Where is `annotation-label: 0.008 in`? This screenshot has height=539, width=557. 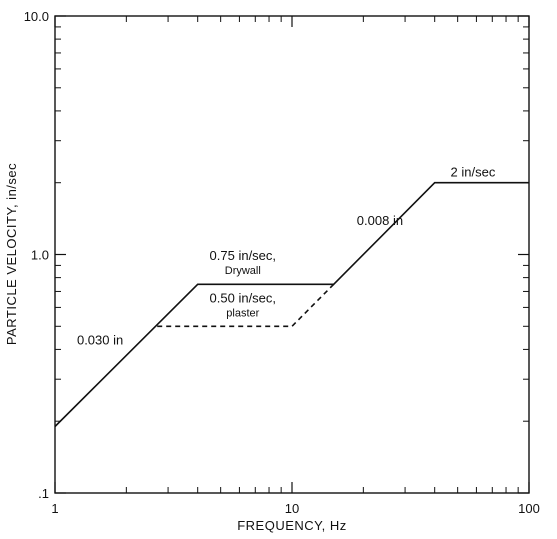
annotation-label: 0.008 in is located at coordinates (380, 220).